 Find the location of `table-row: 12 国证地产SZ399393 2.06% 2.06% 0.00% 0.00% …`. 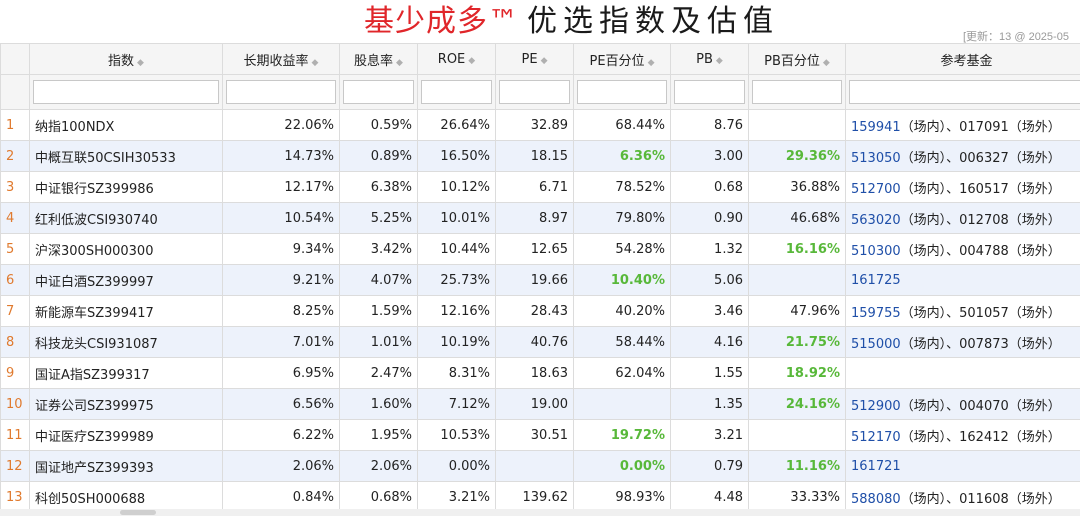

table-row: 12 国证地产SZ399393 2.06% 2.06% 0.00% 0.00% … is located at coordinates (540, 466).